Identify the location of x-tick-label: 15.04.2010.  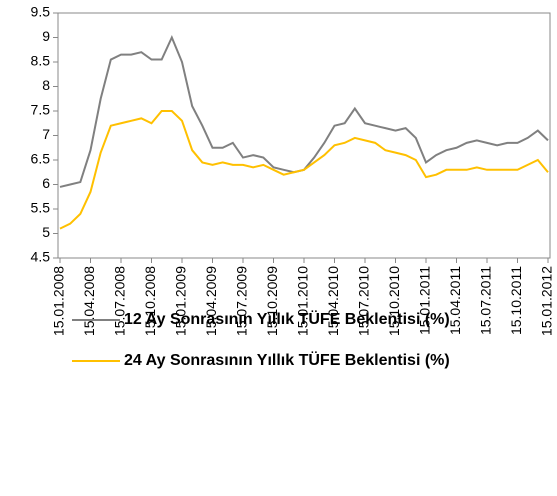
(333, 301).